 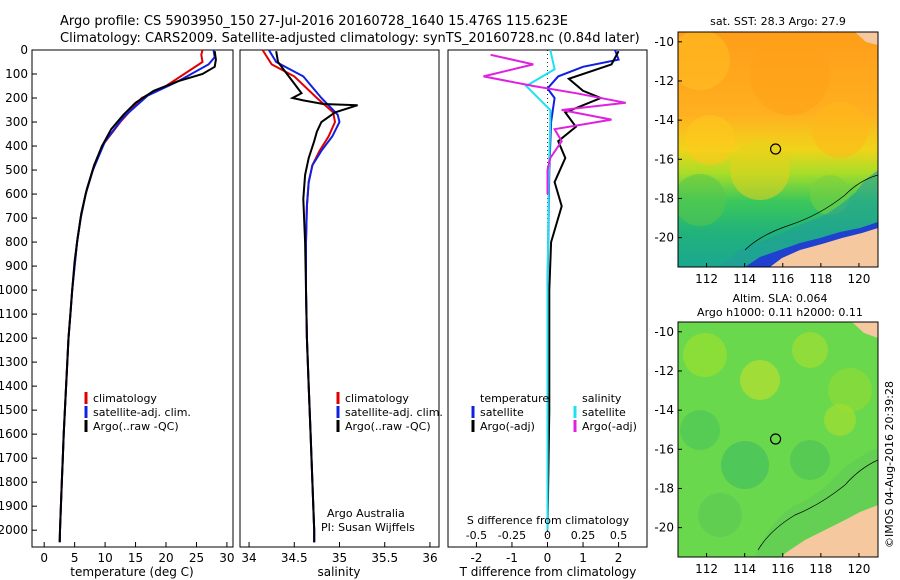 What do you see at coordinates (664, 42) in the screenshot?
I see `sst-lat-label: -10` at bounding box center [664, 42].